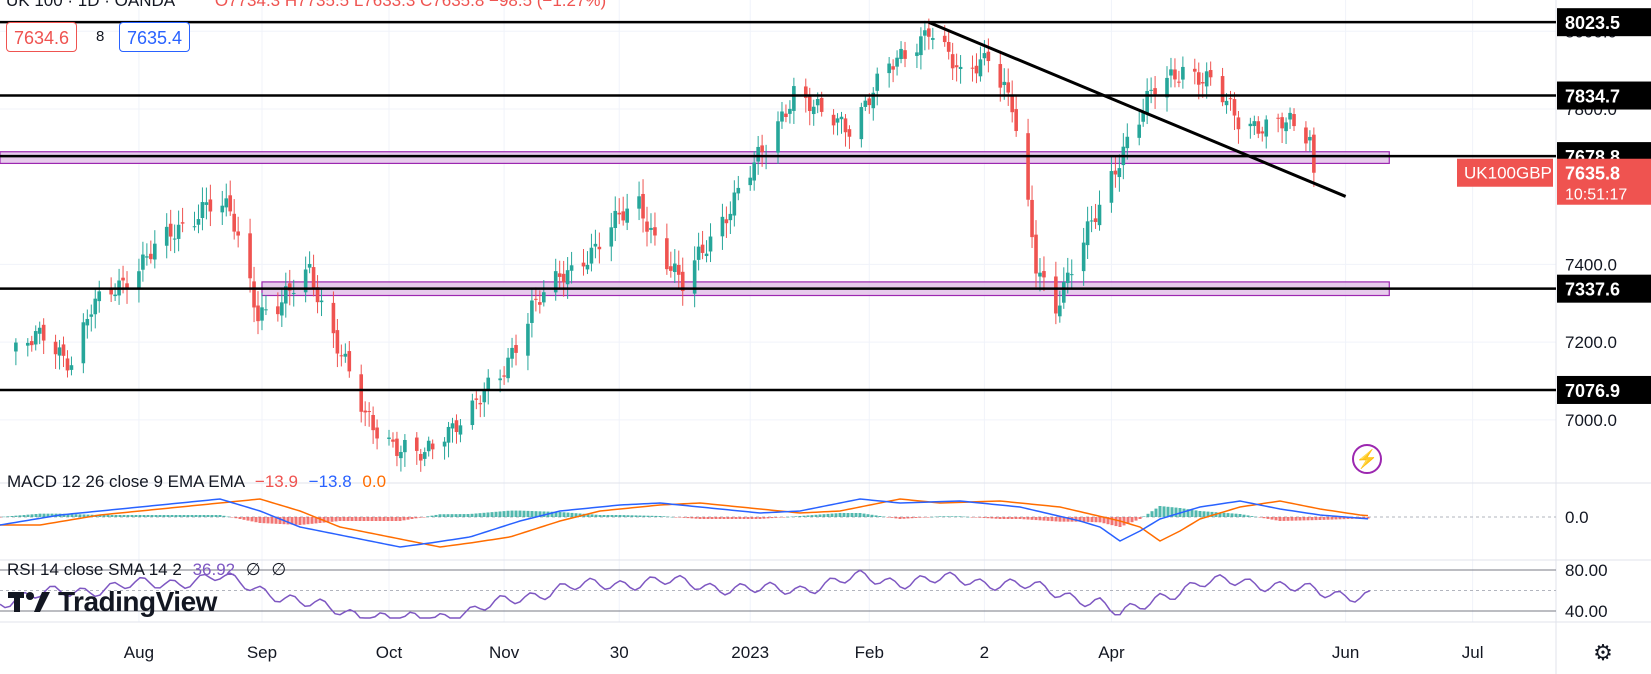 The height and width of the screenshot is (674, 1651). What do you see at coordinates (1111, 652) in the screenshot?
I see `time-tick-label: Apr` at bounding box center [1111, 652].